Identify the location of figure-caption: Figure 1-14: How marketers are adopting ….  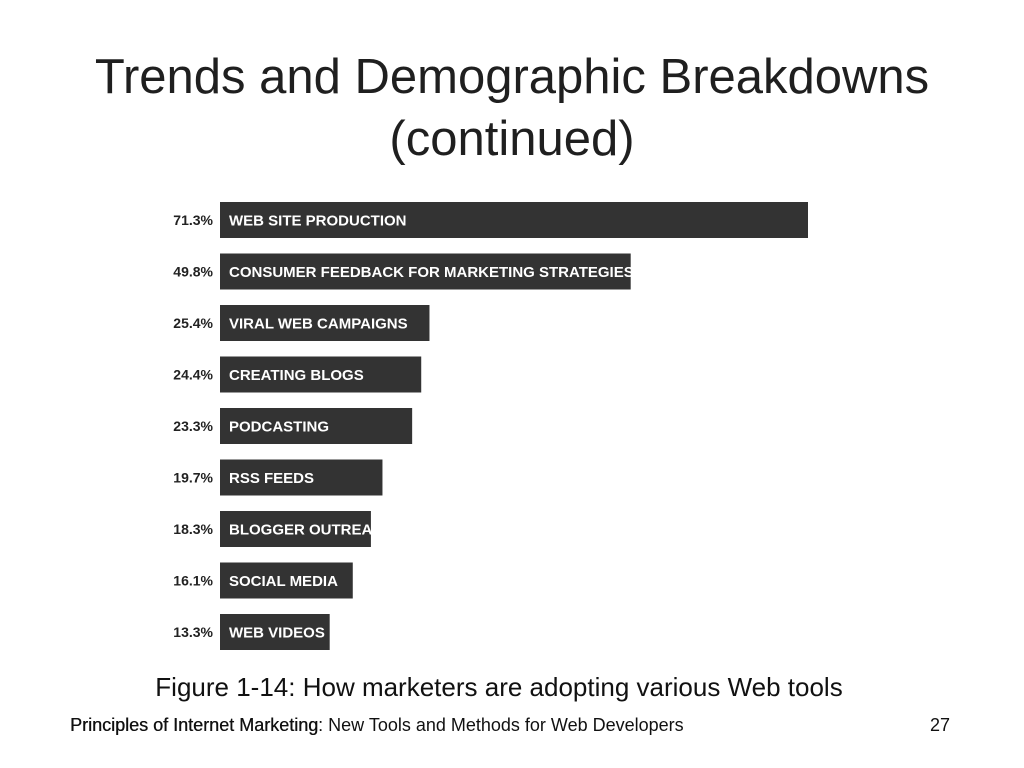
(499, 687).